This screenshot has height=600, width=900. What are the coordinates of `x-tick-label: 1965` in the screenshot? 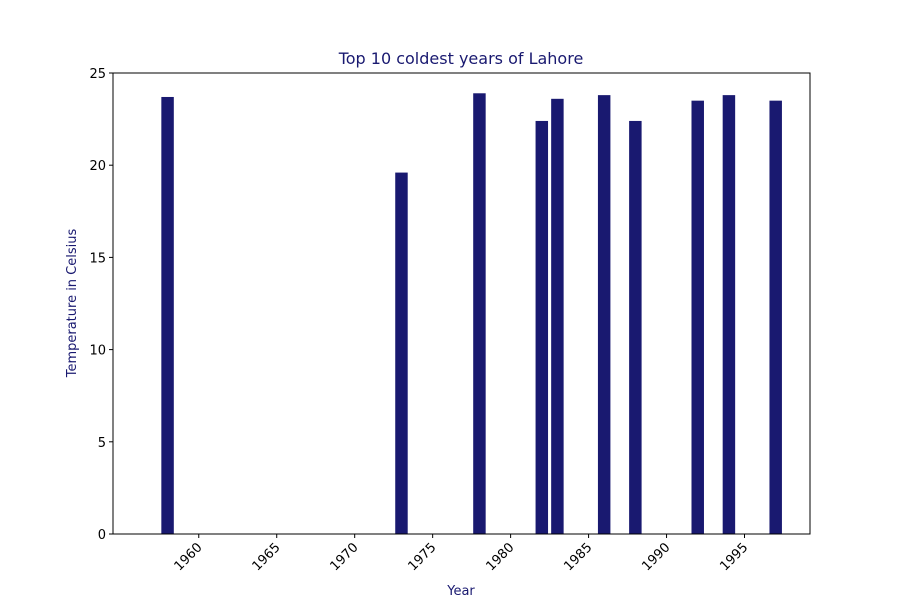 It's located at (267, 557).